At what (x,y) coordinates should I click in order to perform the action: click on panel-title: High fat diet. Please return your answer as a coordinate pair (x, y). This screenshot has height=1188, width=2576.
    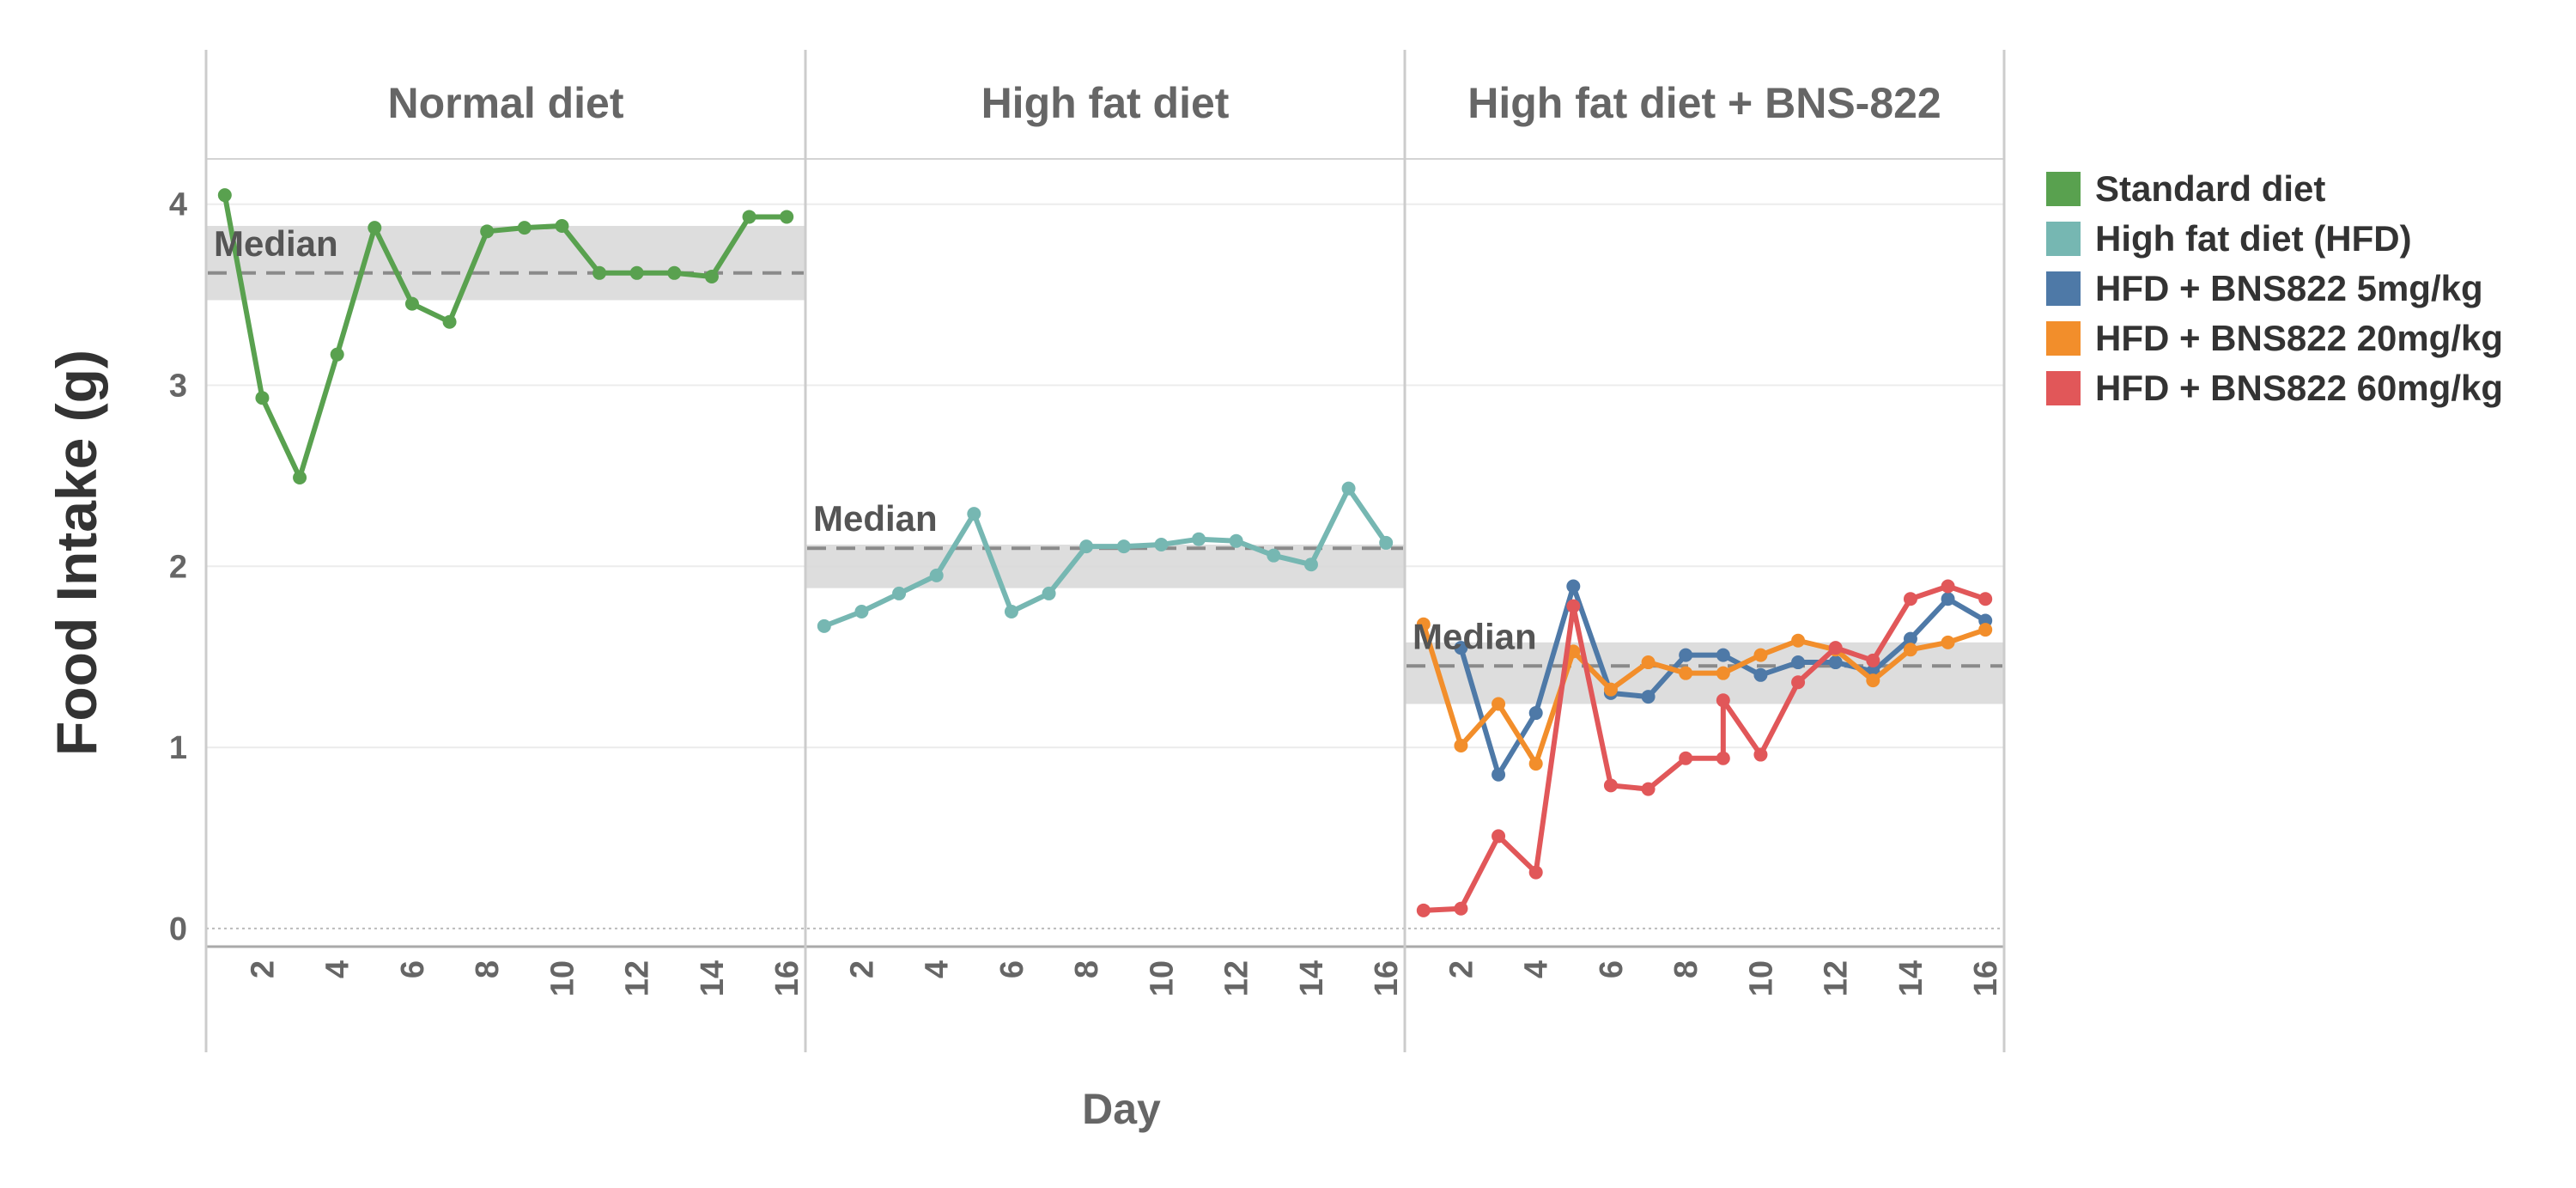
    Looking at the image, I should click on (1105, 103).